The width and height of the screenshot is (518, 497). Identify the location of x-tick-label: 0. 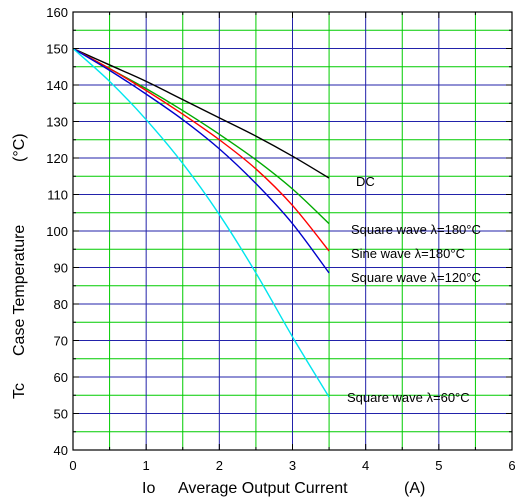
(72, 465).